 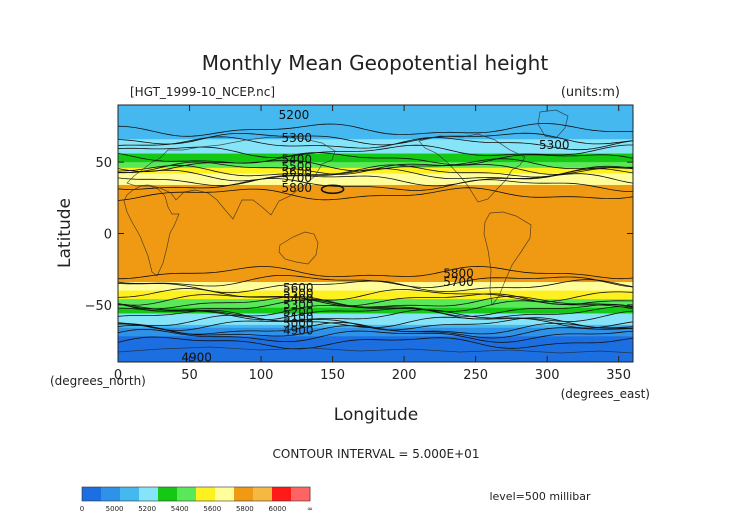 I want to click on antarctica-outline, so click(x=375, y=350).